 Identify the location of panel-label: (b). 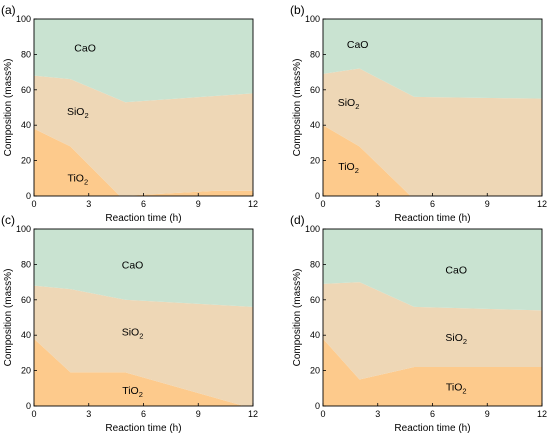
(297, 10).